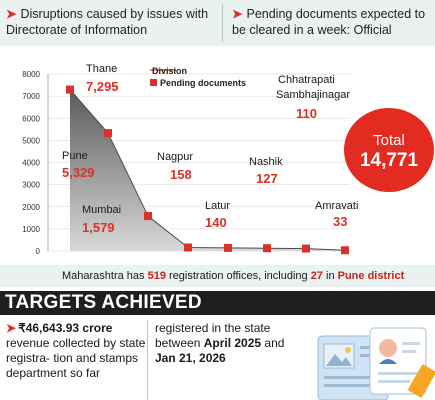 Image resolution: width=435 pixels, height=400 pixels. What do you see at coordinates (203, 83) in the screenshot?
I see `legend-pending-label: Pending documents` at bounding box center [203, 83].